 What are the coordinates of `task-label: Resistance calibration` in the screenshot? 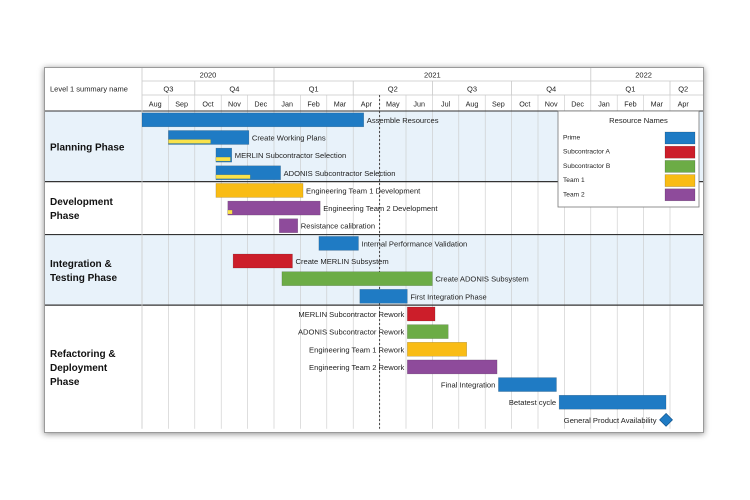 It's located at (338, 226).